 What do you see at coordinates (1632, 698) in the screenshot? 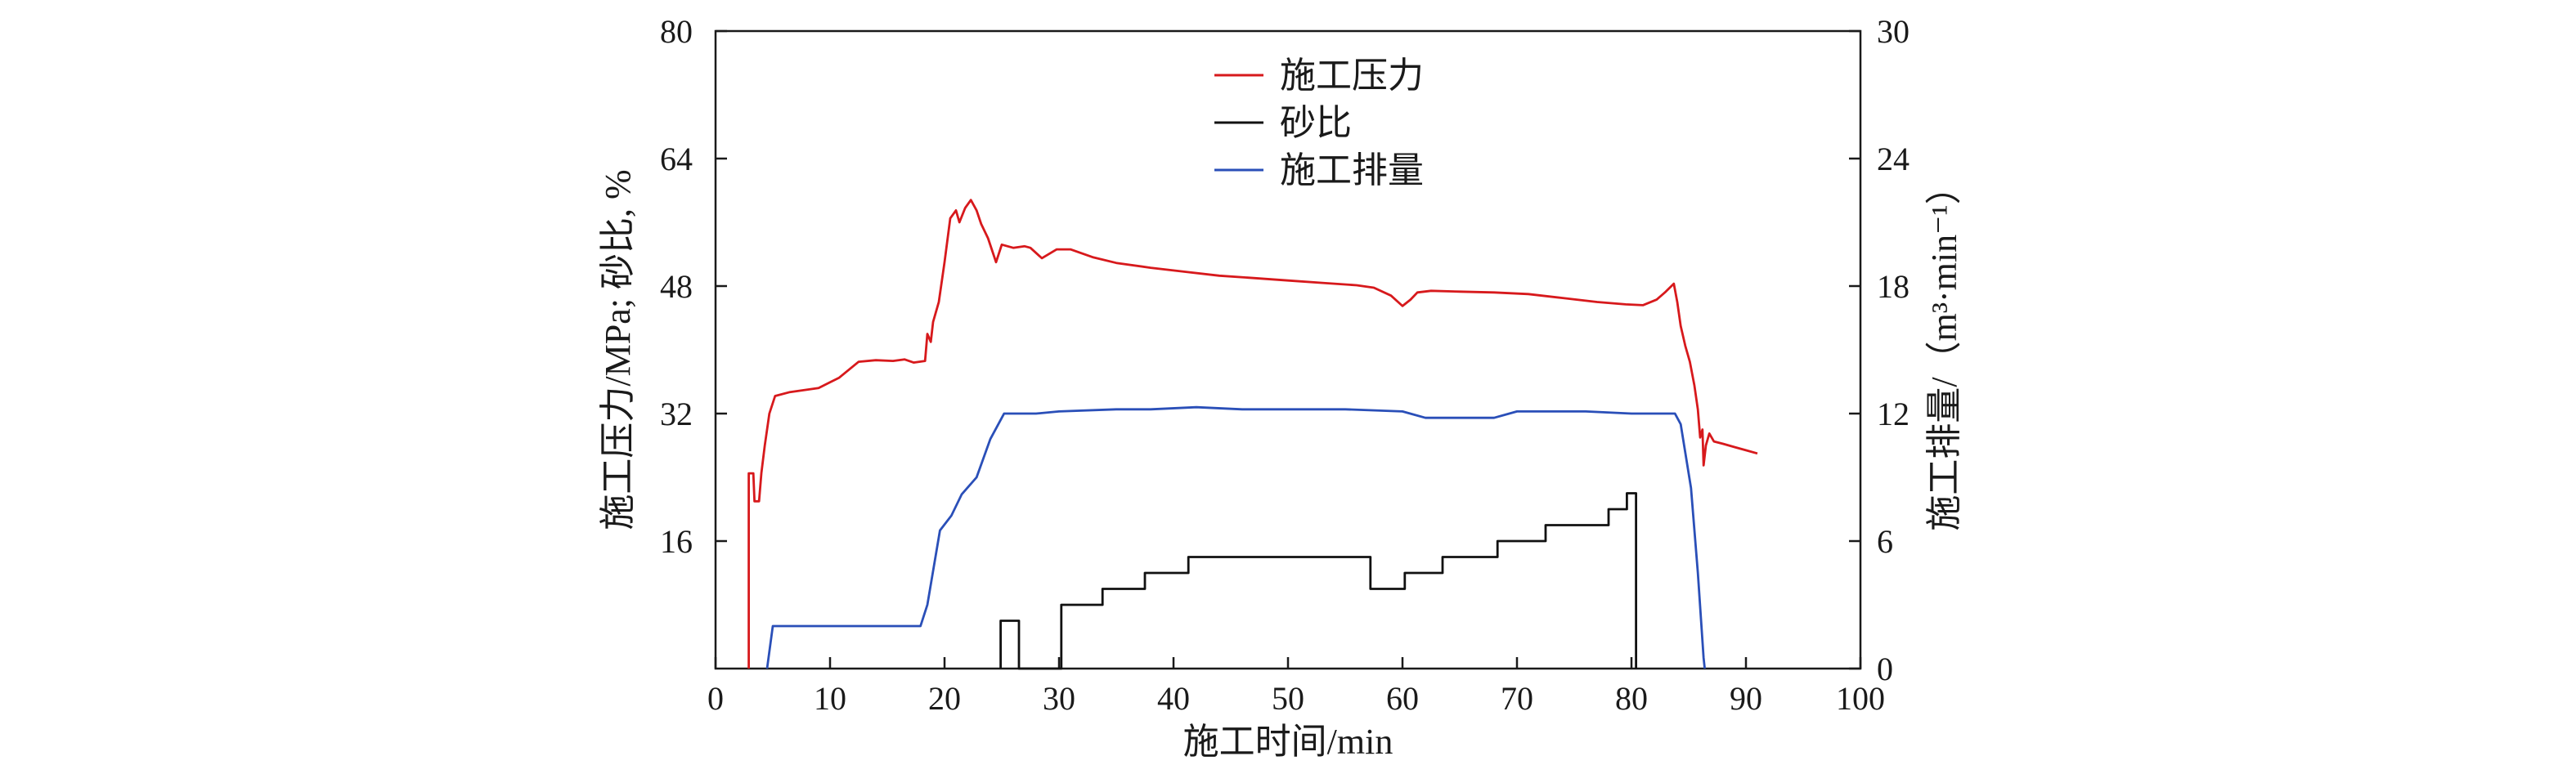
I see `x-tick-label: 80` at bounding box center [1632, 698].